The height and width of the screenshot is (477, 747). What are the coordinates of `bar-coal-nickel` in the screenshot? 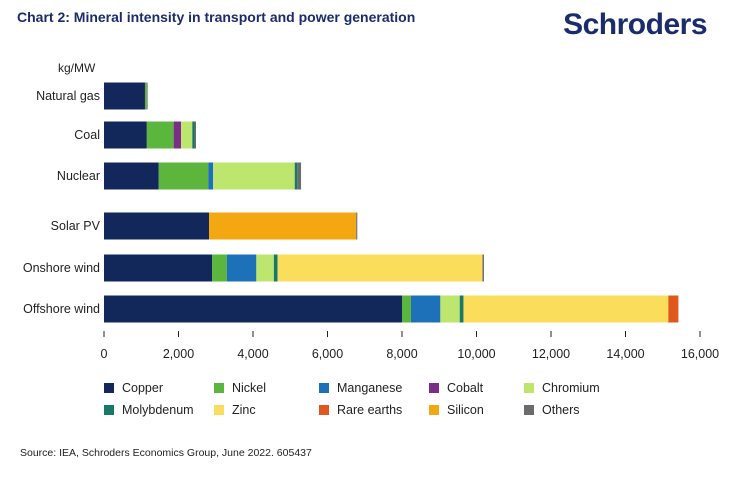 It's located at (160, 135).